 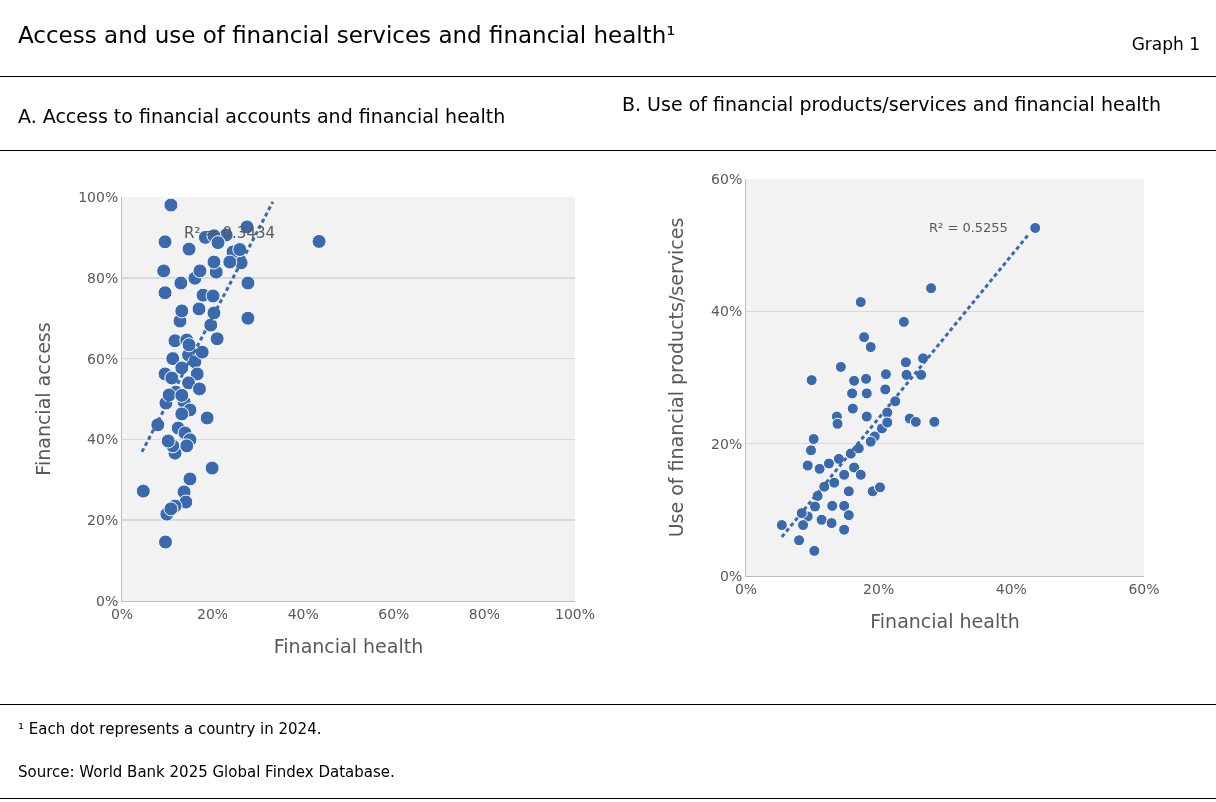 What do you see at coordinates (675, 377) in the screenshot?
I see `y-axis-title: Use of financial products/services` at bounding box center [675, 377].